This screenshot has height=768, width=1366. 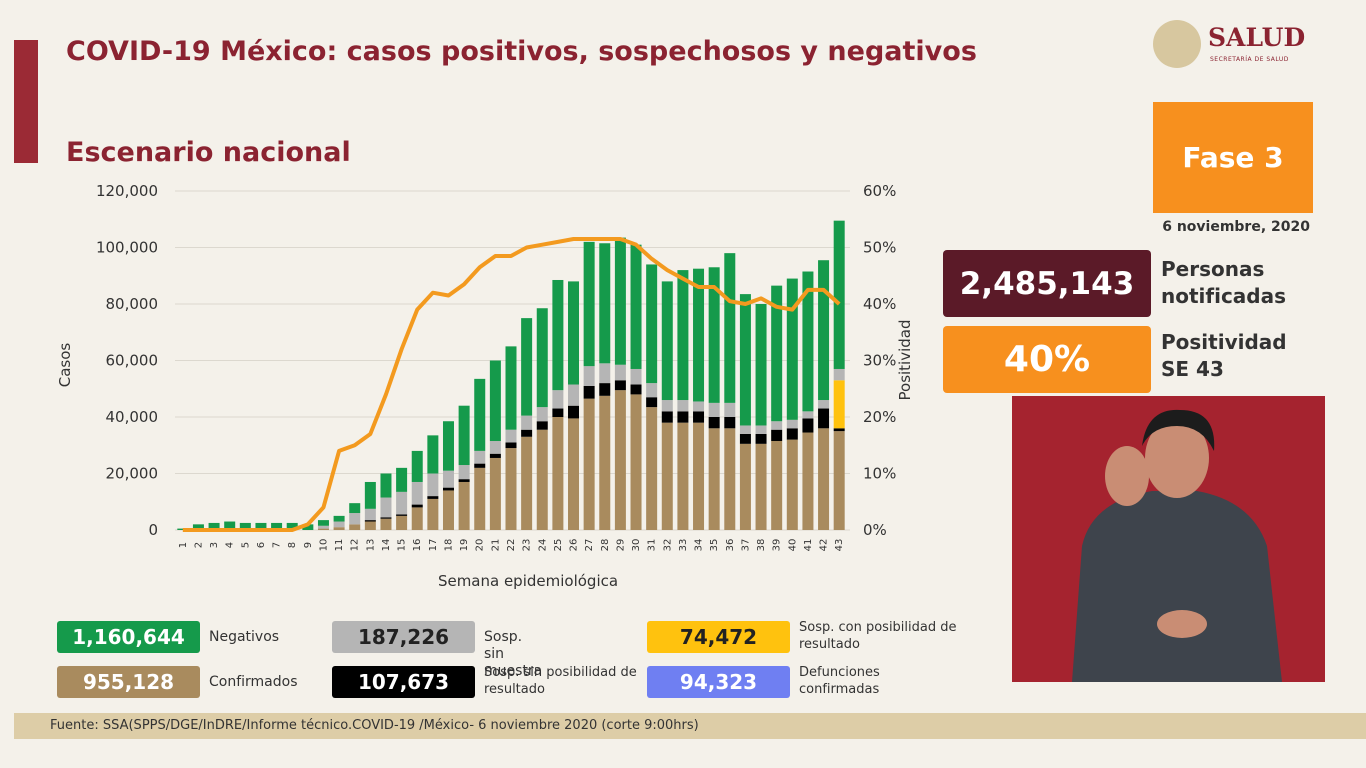 What do you see at coordinates (480, 545) in the screenshot?
I see `x-tick-label: 20` at bounding box center [480, 545].